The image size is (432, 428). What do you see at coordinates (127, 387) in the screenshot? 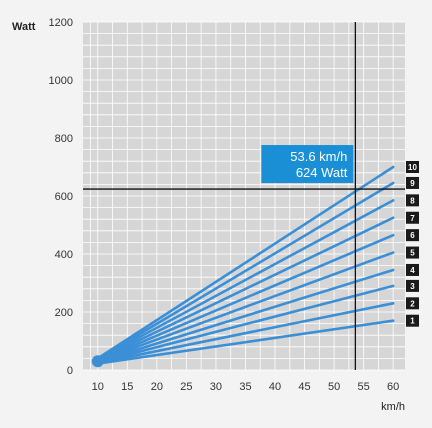
I see `x-tick-label: 15` at bounding box center [127, 387].